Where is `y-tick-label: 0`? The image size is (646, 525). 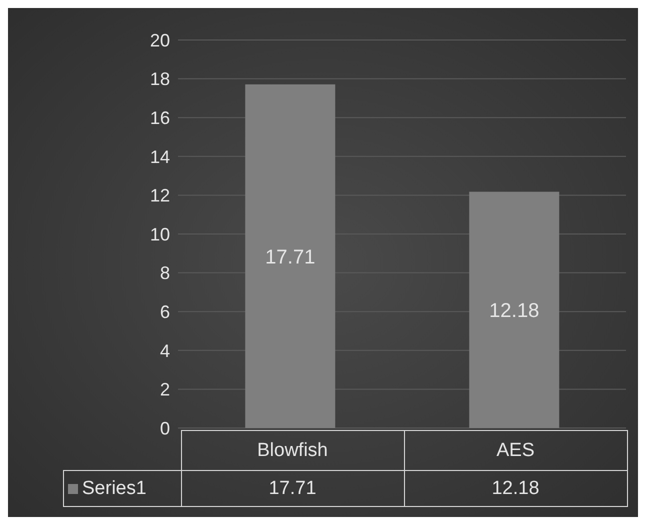 y-tick-label: 0 is located at coordinates (165, 428).